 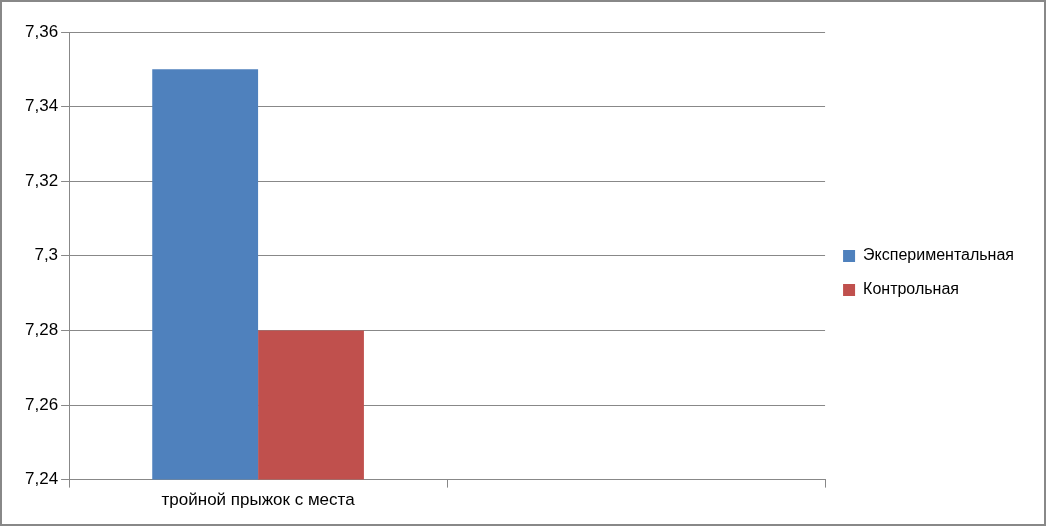 What do you see at coordinates (41, 404) in the screenshot?
I see `y-tick-label: 7,26` at bounding box center [41, 404].